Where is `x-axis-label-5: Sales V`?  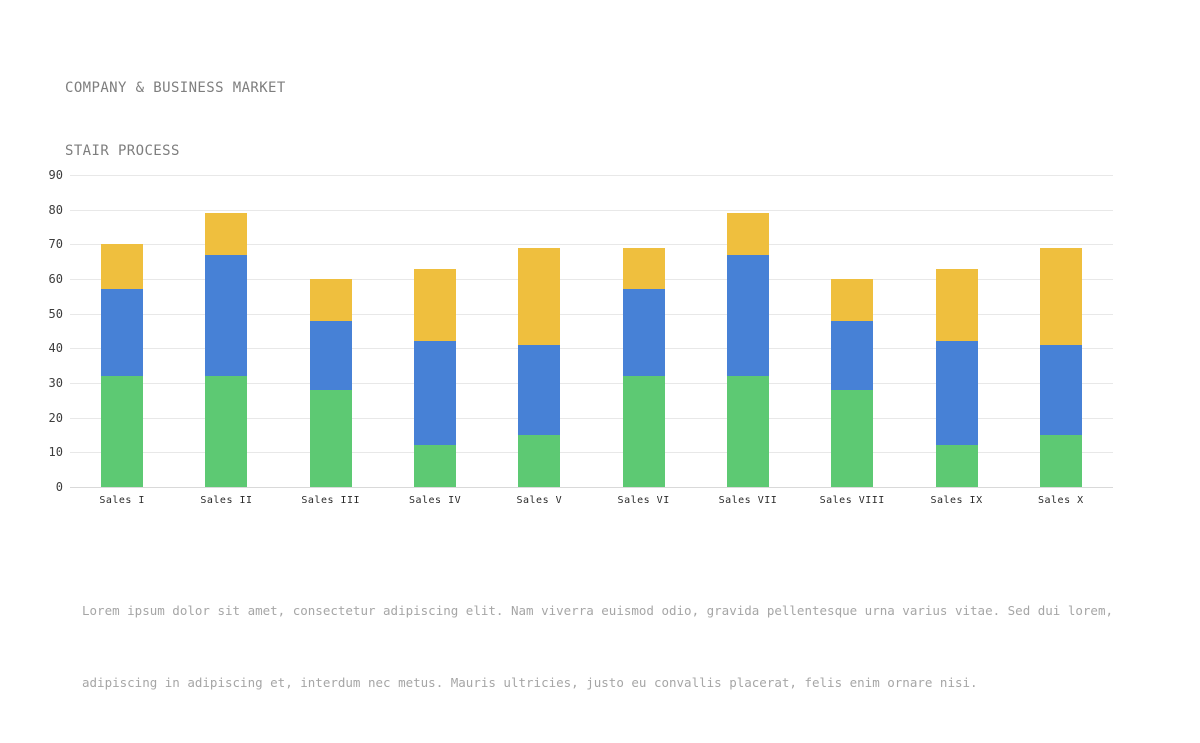
x-axis-label-5: Sales V is located at coordinates (539, 500).